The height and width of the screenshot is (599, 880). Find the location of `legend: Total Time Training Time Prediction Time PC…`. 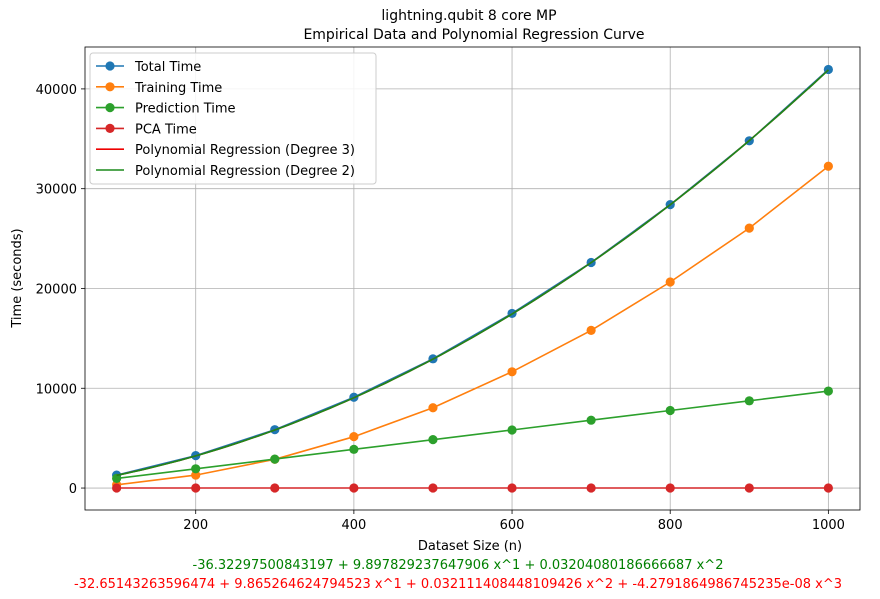

legend: Total Time Training Time Prediction Time PC… is located at coordinates (233, 118).